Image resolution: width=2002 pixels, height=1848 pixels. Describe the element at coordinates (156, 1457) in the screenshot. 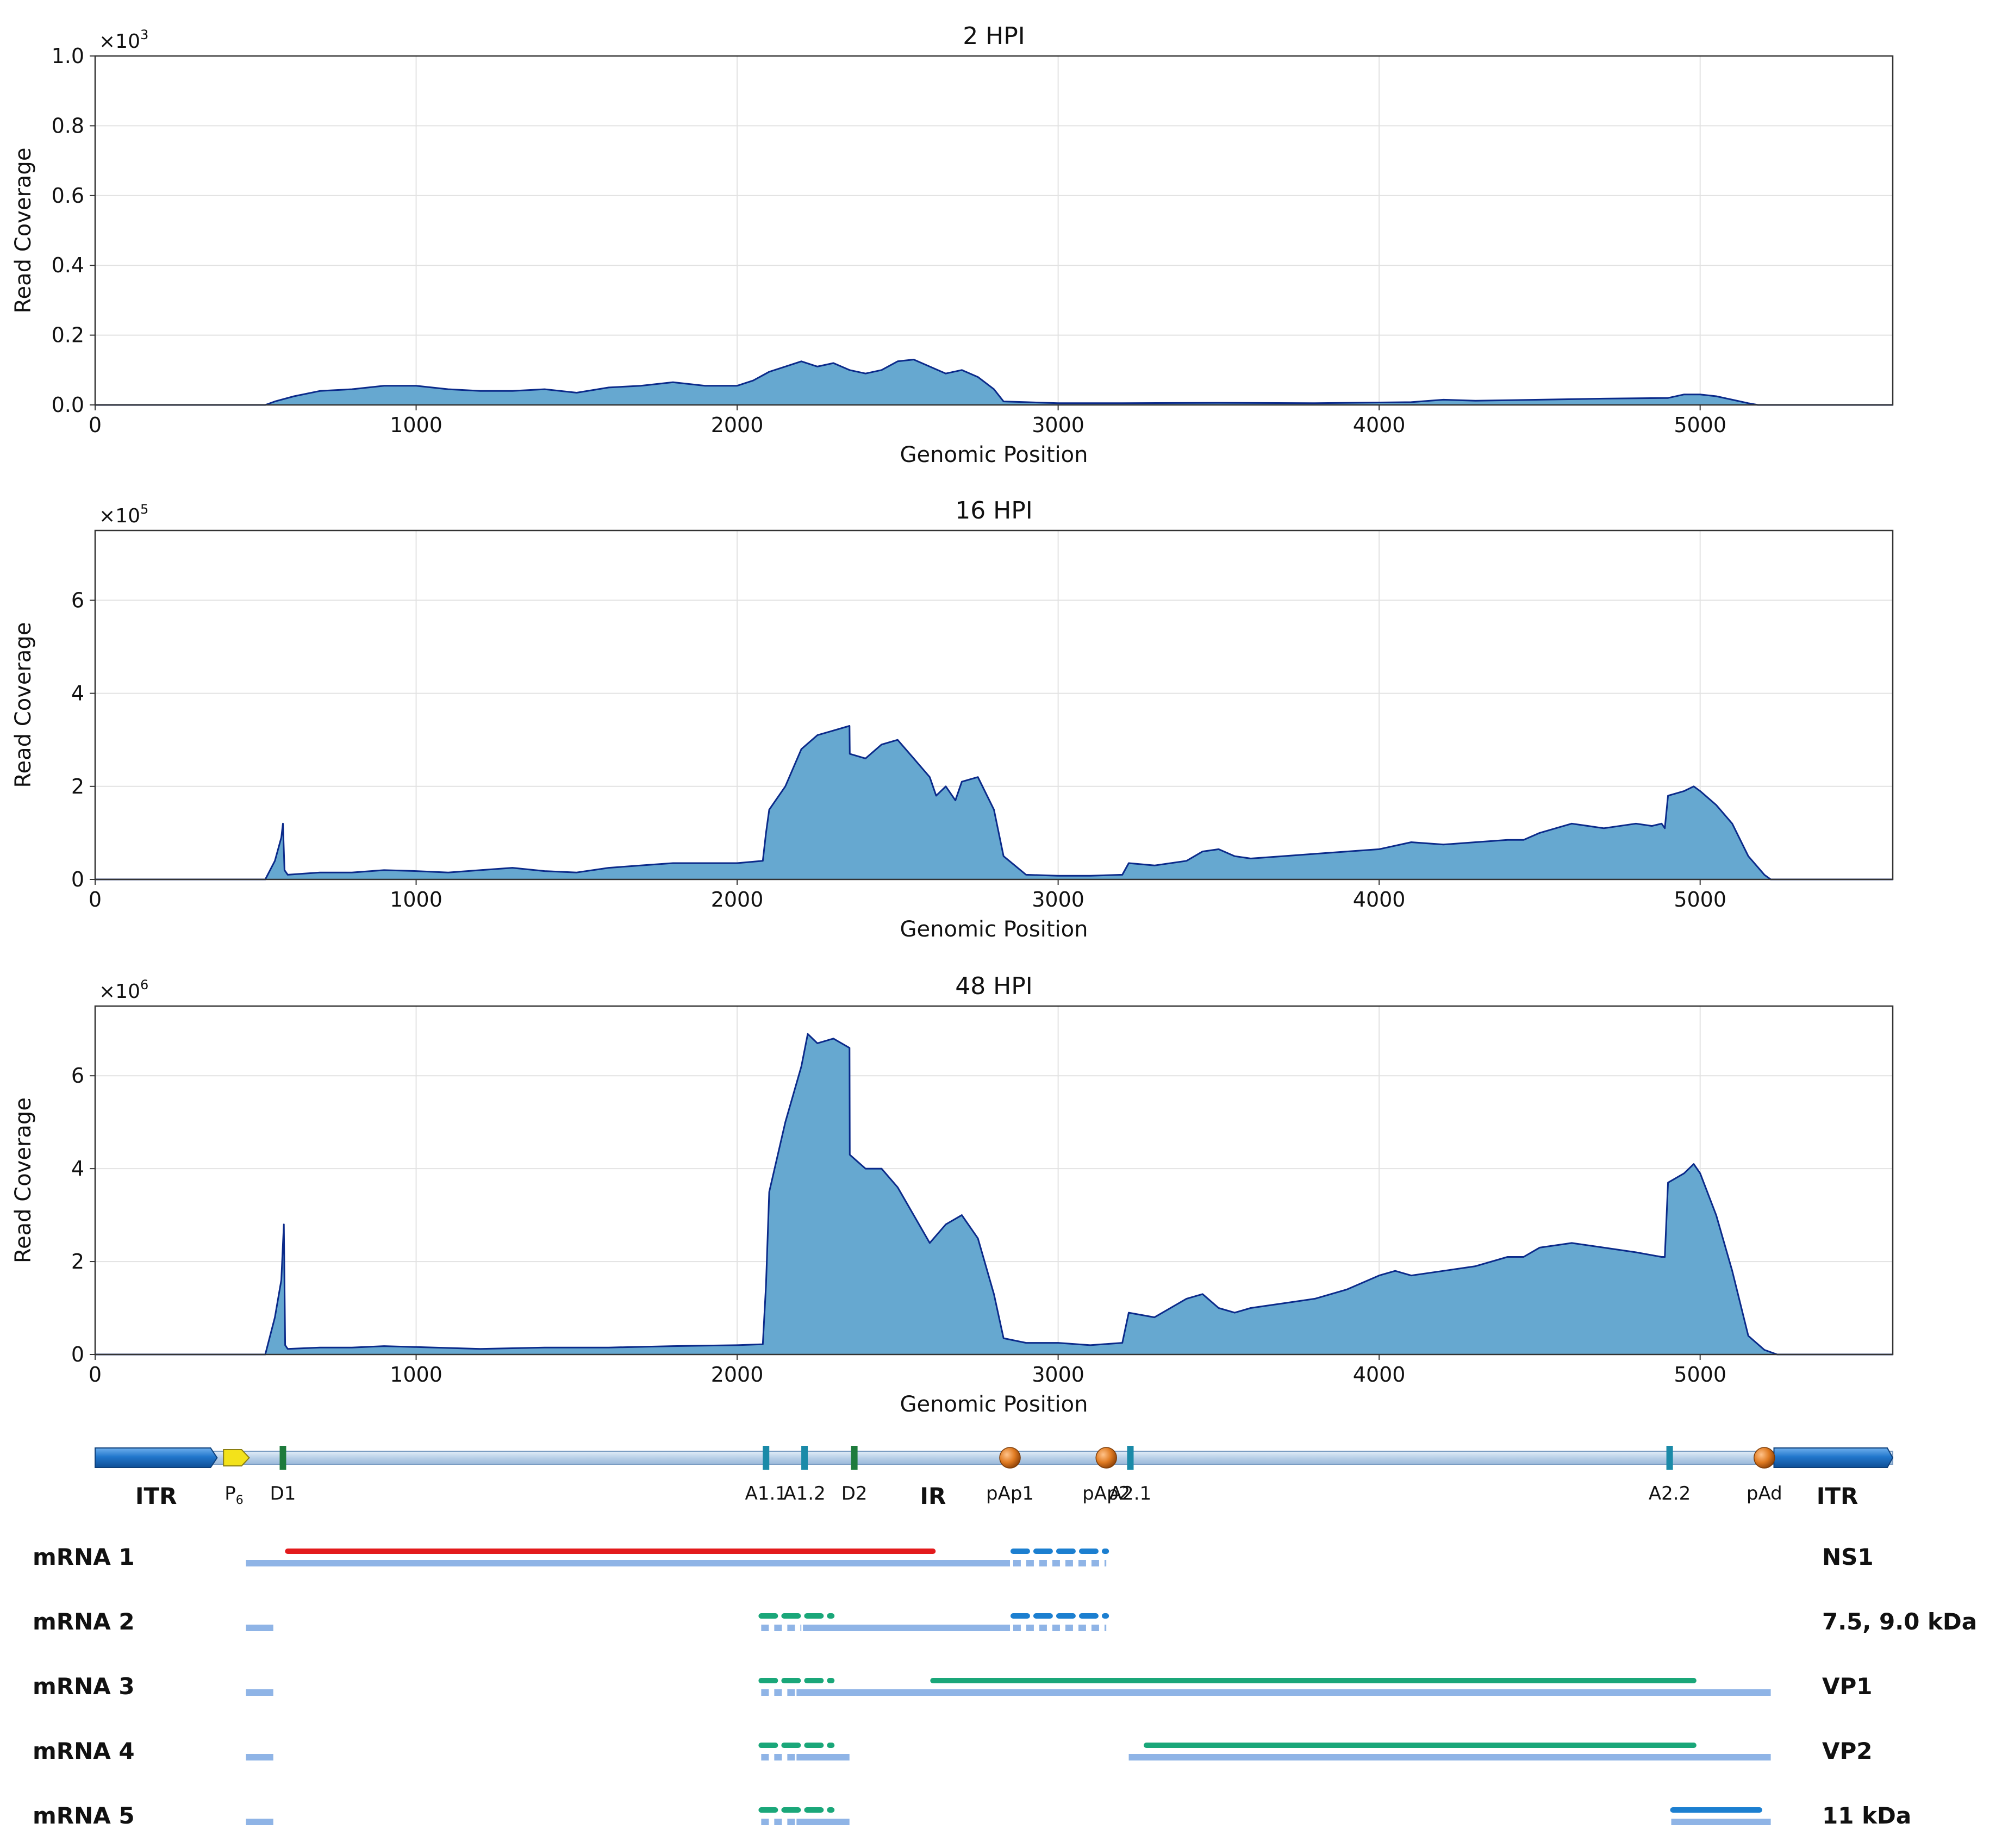

I see `itr-left-arrow` at that location.